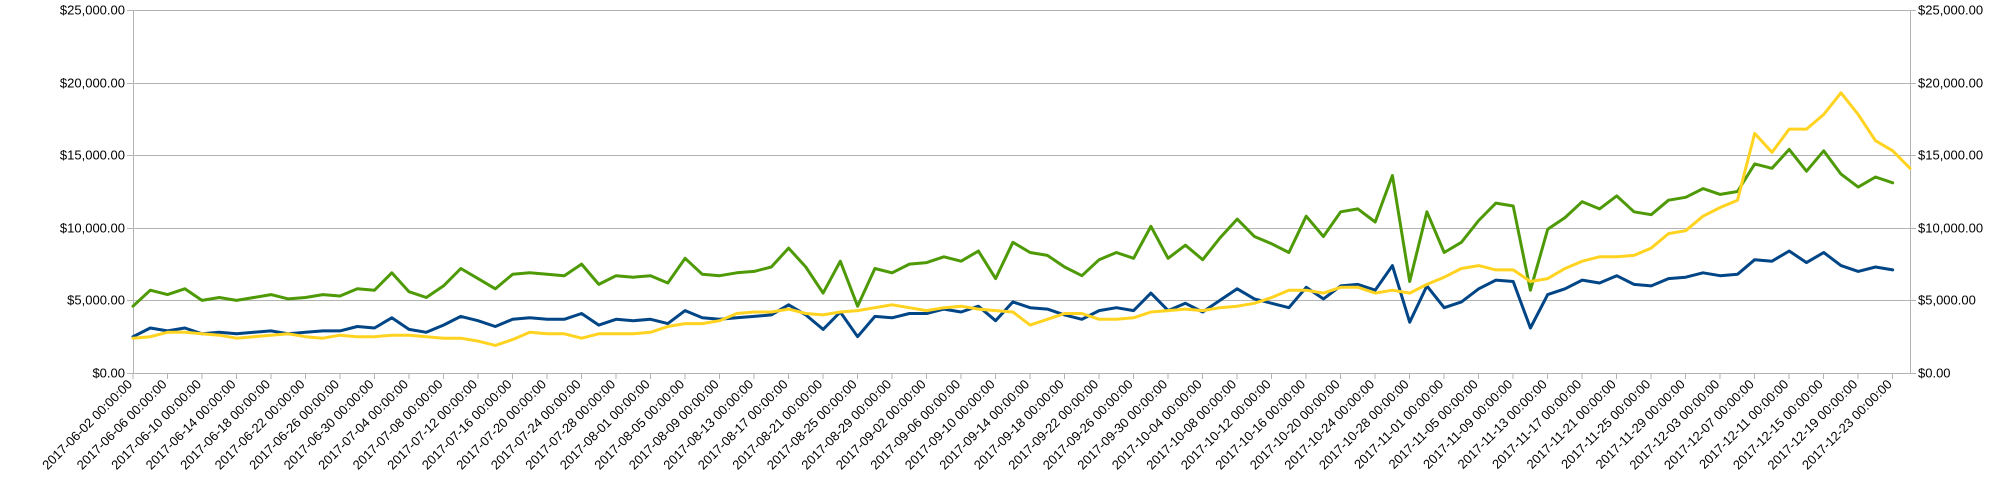  Describe the element at coordinates (1947, 300) in the screenshot. I see `y-tick-label-right: $5,000.00` at that location.